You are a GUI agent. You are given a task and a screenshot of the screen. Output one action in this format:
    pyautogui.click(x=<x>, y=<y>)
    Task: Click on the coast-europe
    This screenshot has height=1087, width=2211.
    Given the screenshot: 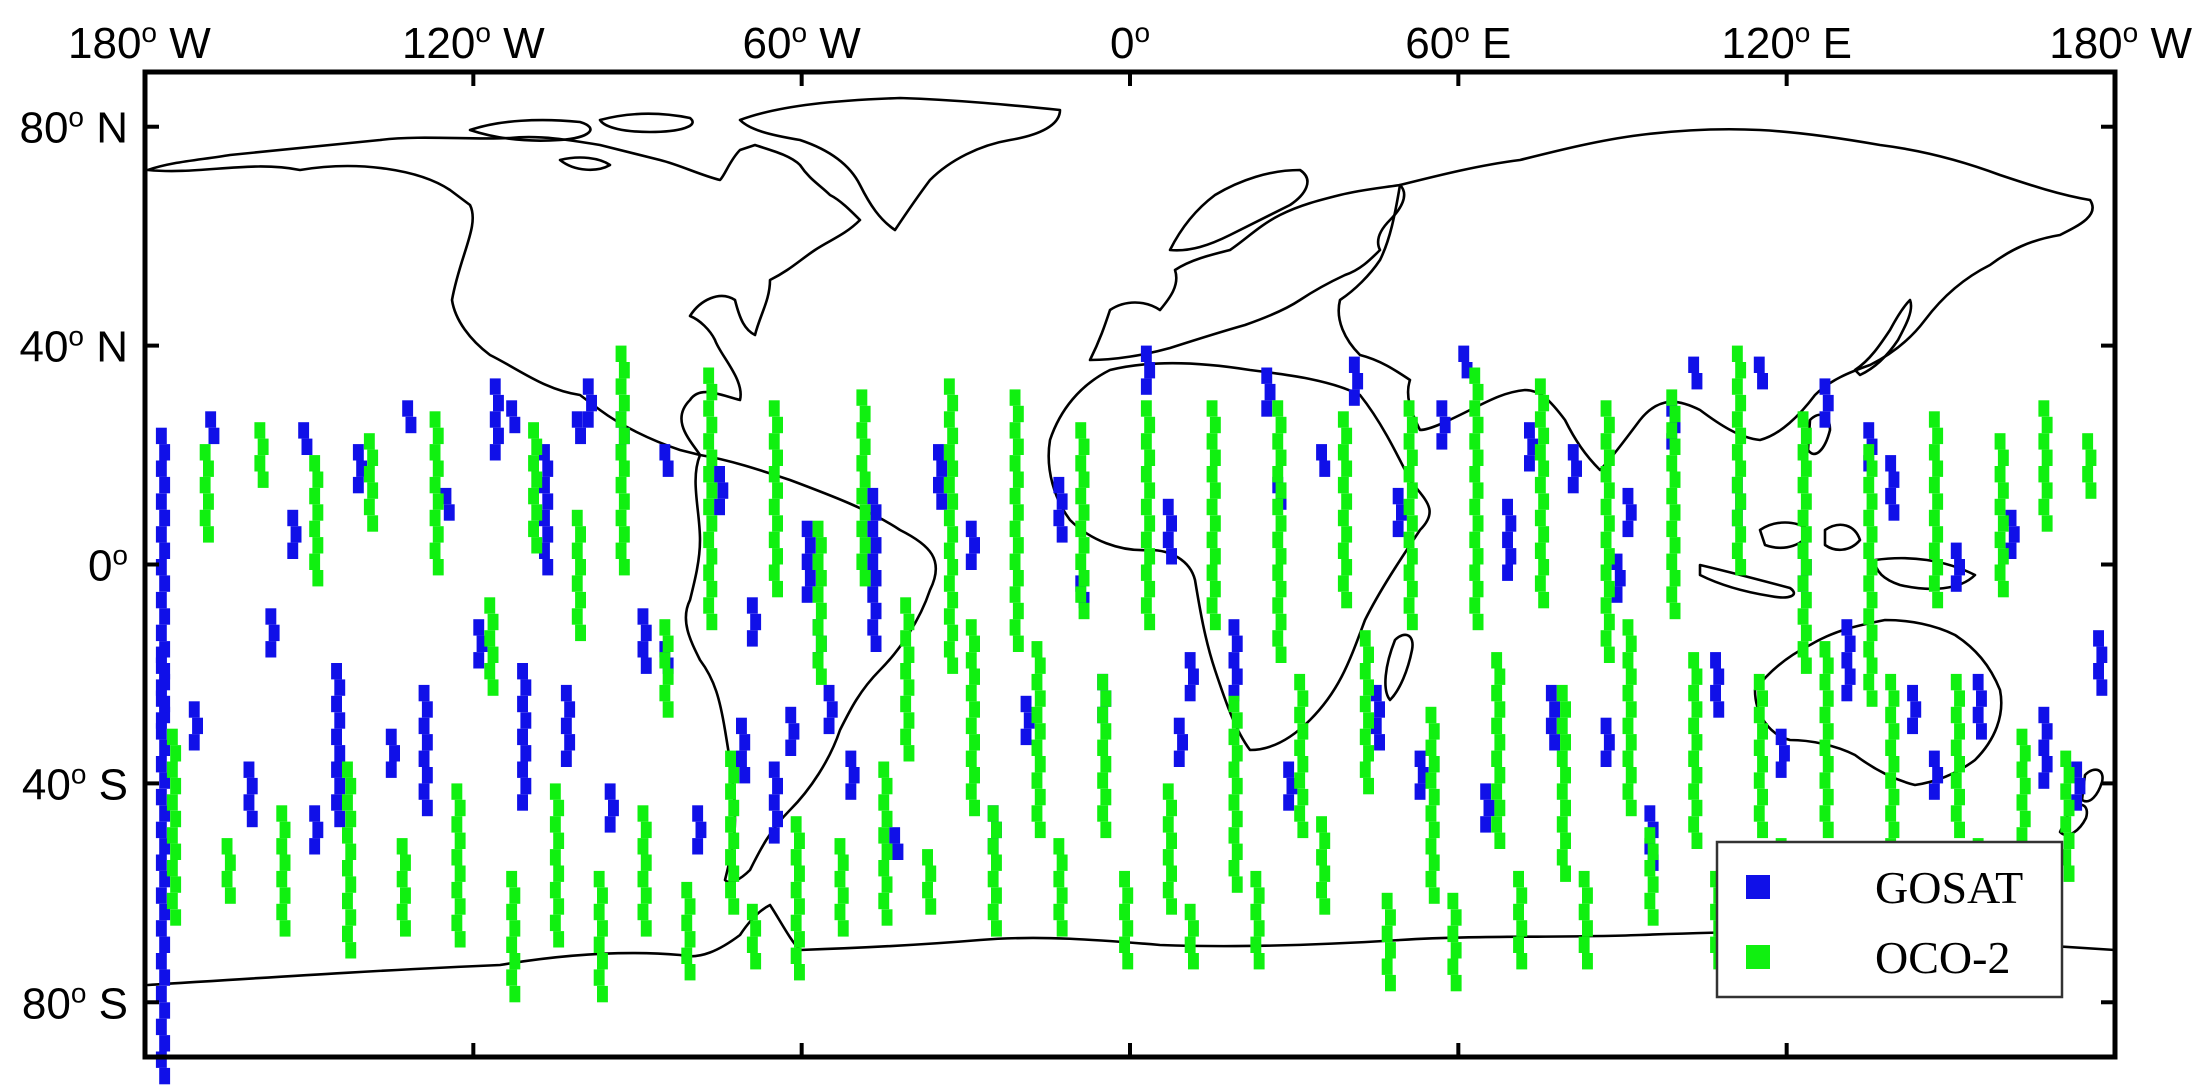 What is the action you would take?
    pyautogui.click(x=1247, y=272)
    